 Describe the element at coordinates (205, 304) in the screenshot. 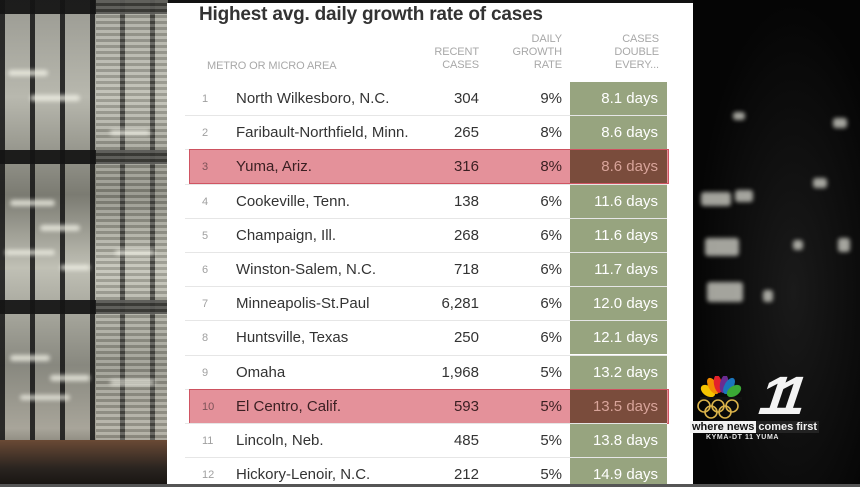

I see `row-rank: 7` at that location.